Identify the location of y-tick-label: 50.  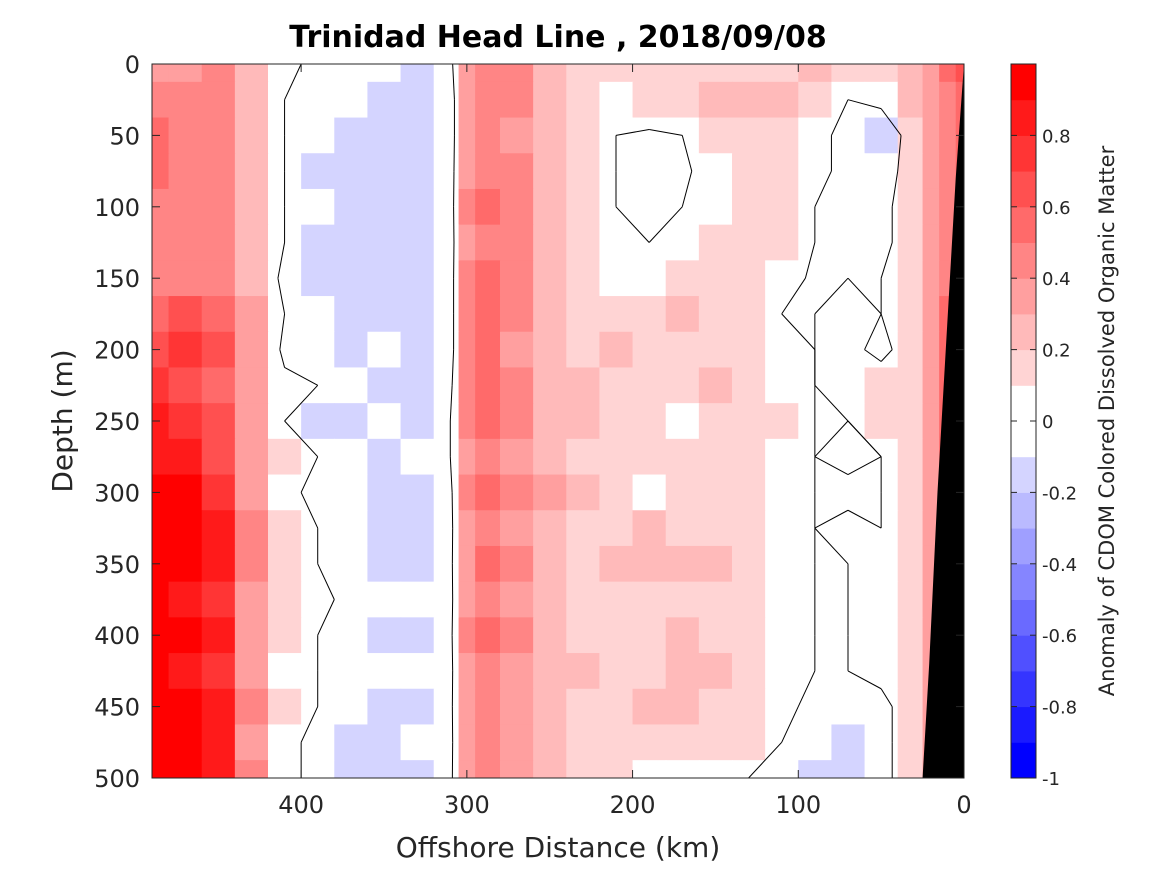
(124, 136).